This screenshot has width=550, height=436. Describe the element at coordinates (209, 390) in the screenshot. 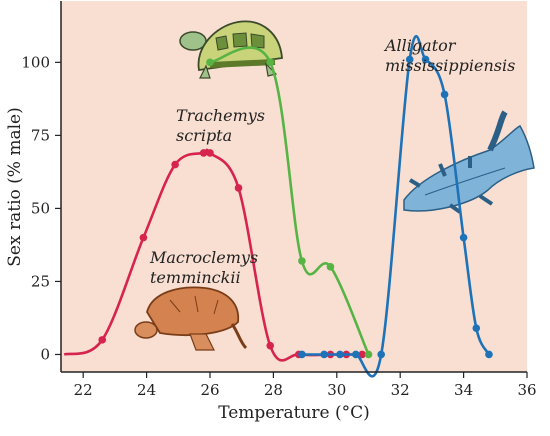

I see `x-tick-label: 26` at that location.